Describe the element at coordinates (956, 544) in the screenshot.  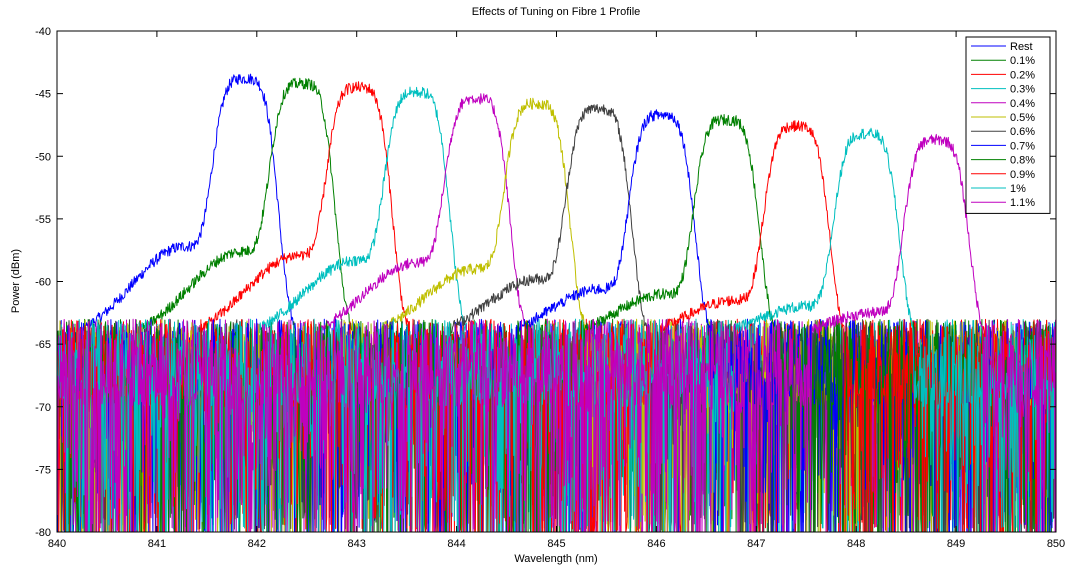
I see `x-tick-label: 849` at that location.